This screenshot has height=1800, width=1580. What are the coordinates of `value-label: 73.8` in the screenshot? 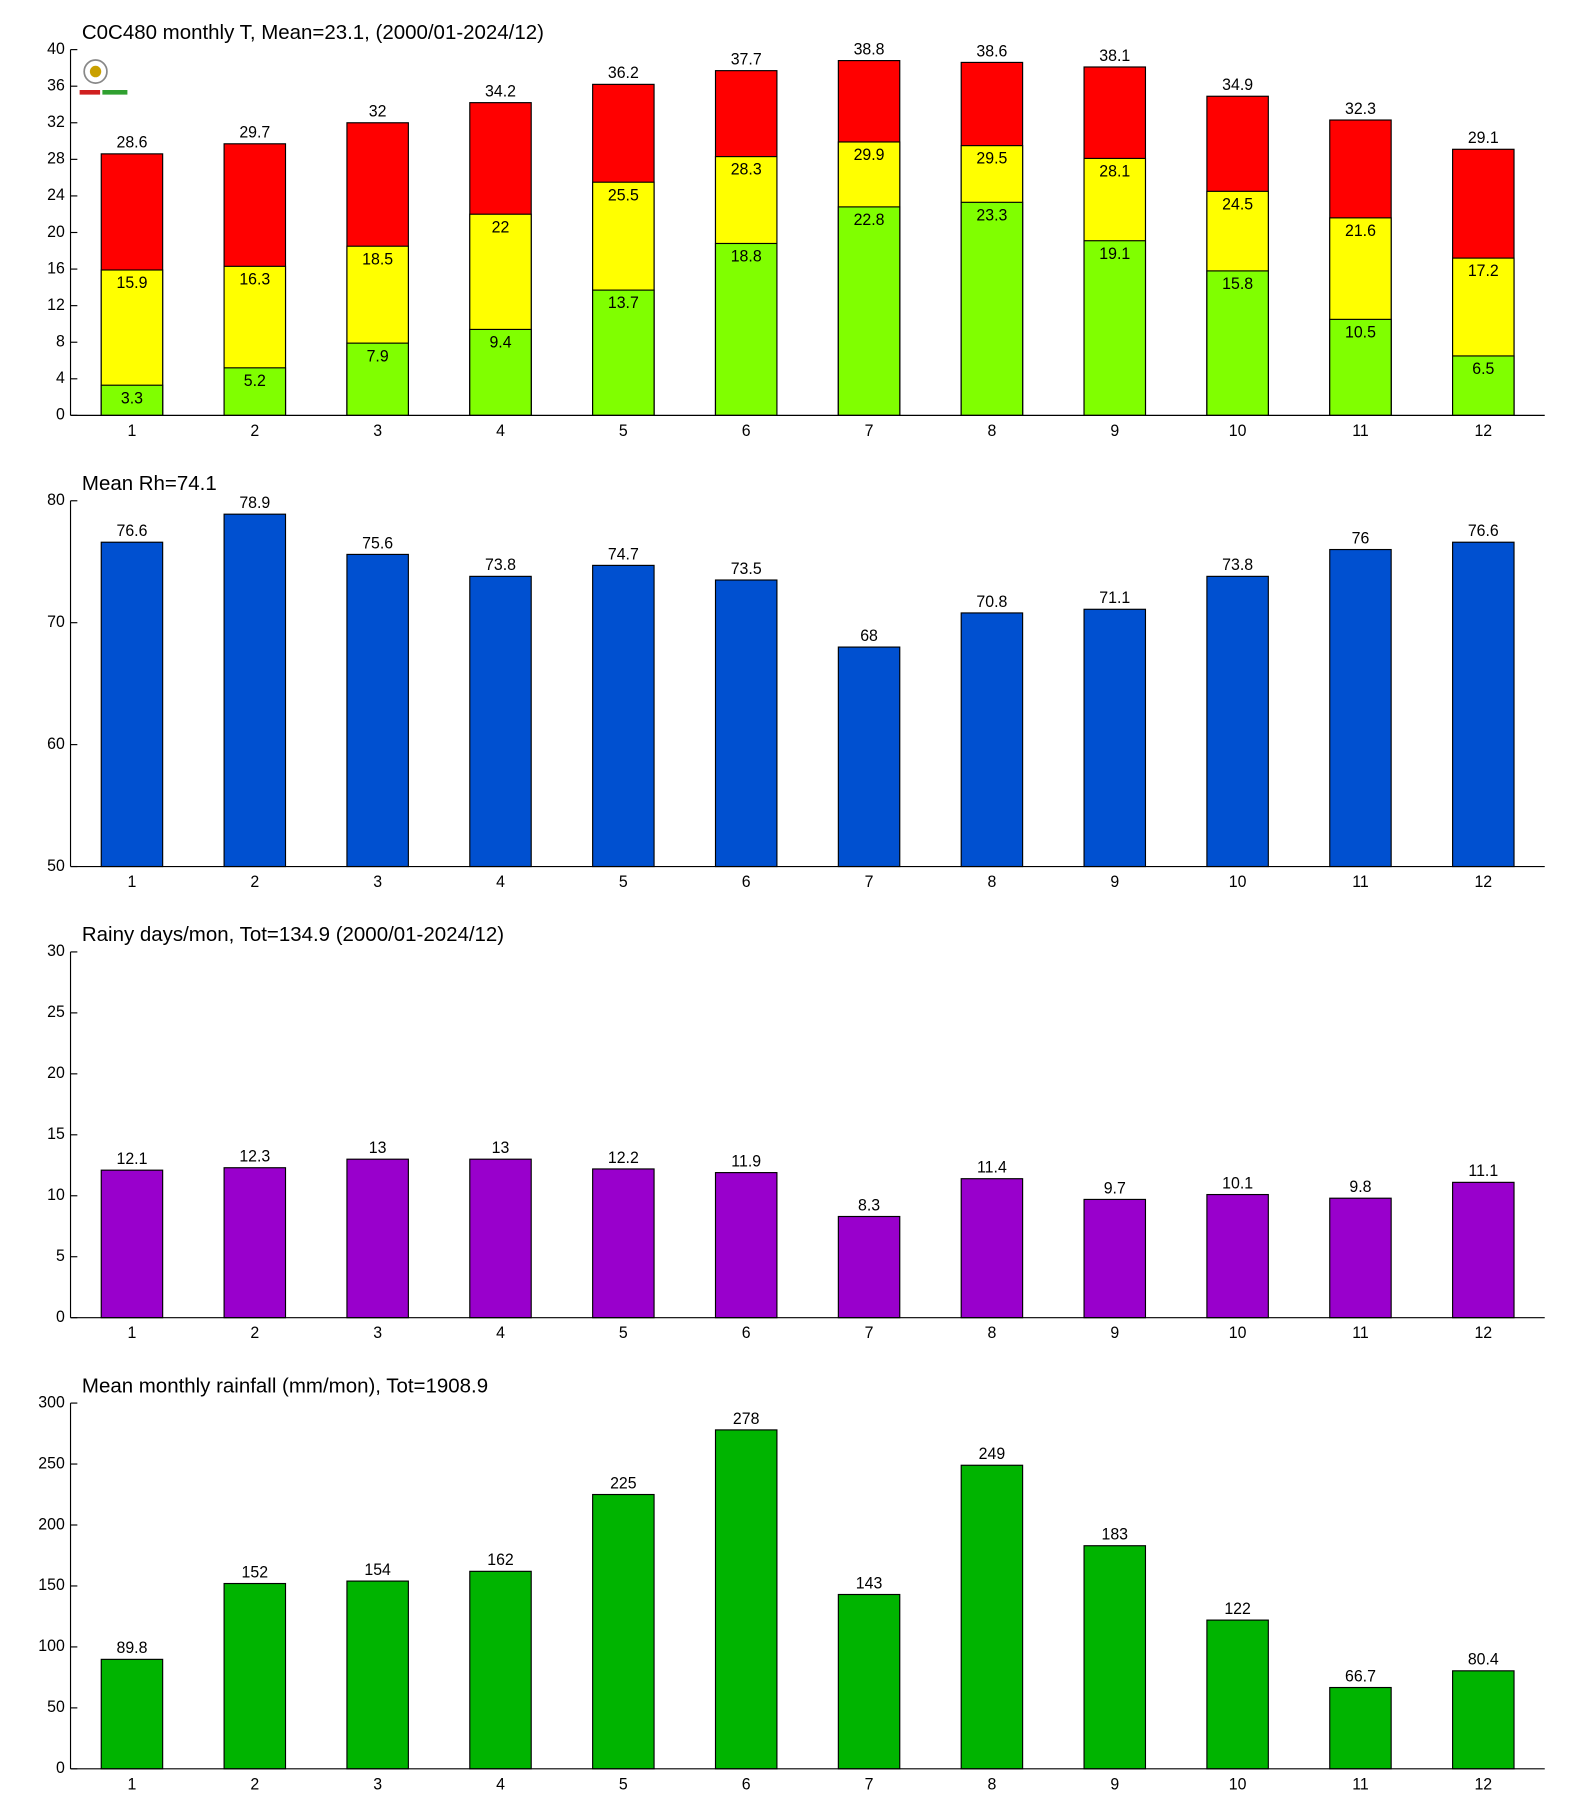 It's located at (1237, 565).